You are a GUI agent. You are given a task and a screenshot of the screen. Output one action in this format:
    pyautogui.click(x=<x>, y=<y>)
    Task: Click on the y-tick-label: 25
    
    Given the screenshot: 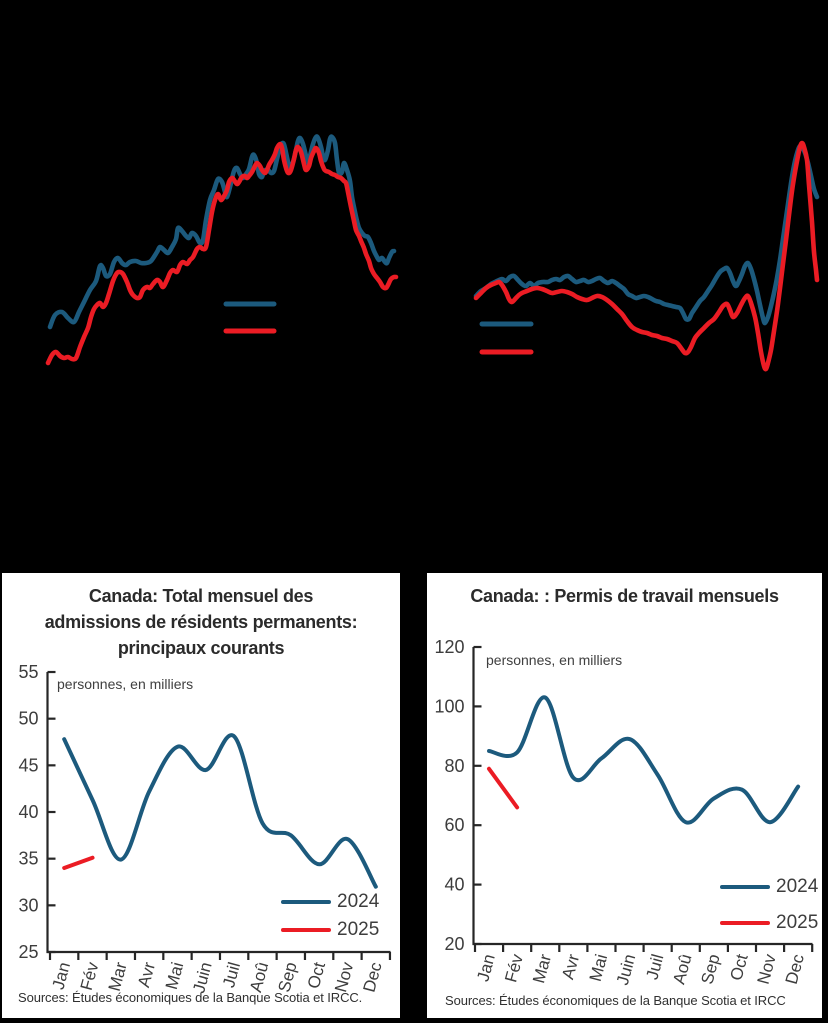 What is the action you would take?
    pyautogui.click(x=28, y=952)
    